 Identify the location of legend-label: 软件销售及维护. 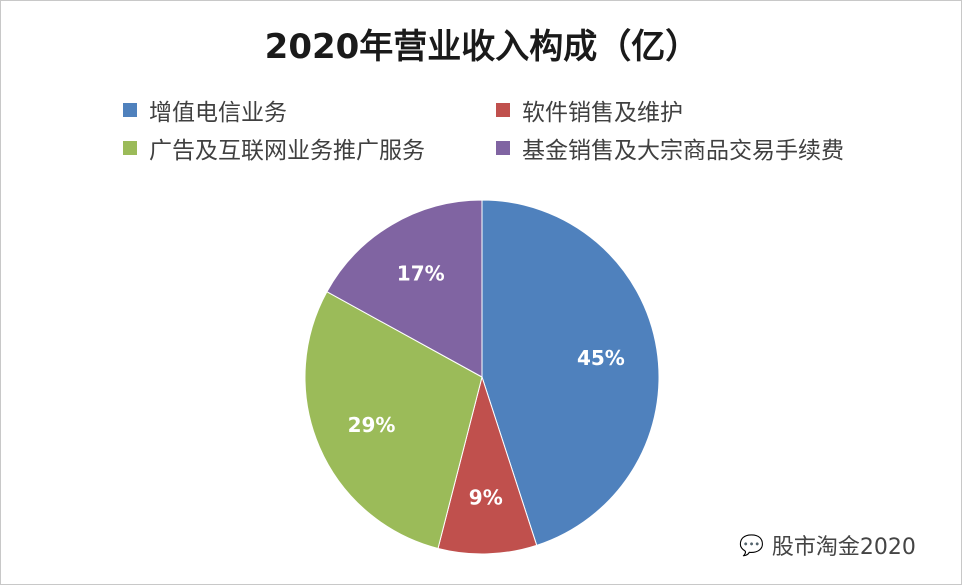
(602, 113).